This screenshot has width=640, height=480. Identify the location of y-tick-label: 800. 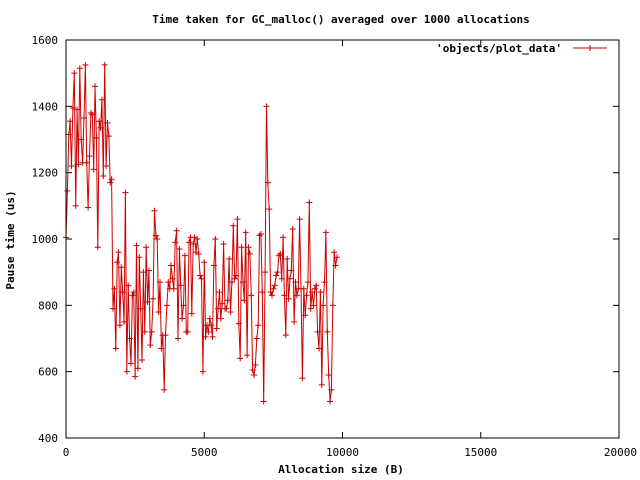
(48, 305).